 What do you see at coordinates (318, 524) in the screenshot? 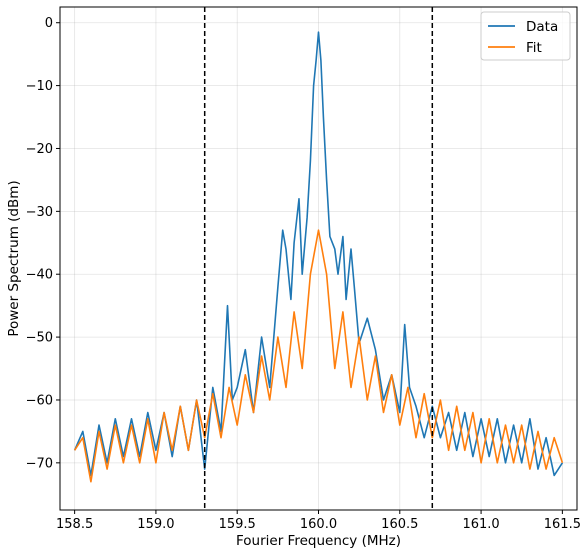
I see `x-tick-label: 160.0` at bounding box center [318, 524].